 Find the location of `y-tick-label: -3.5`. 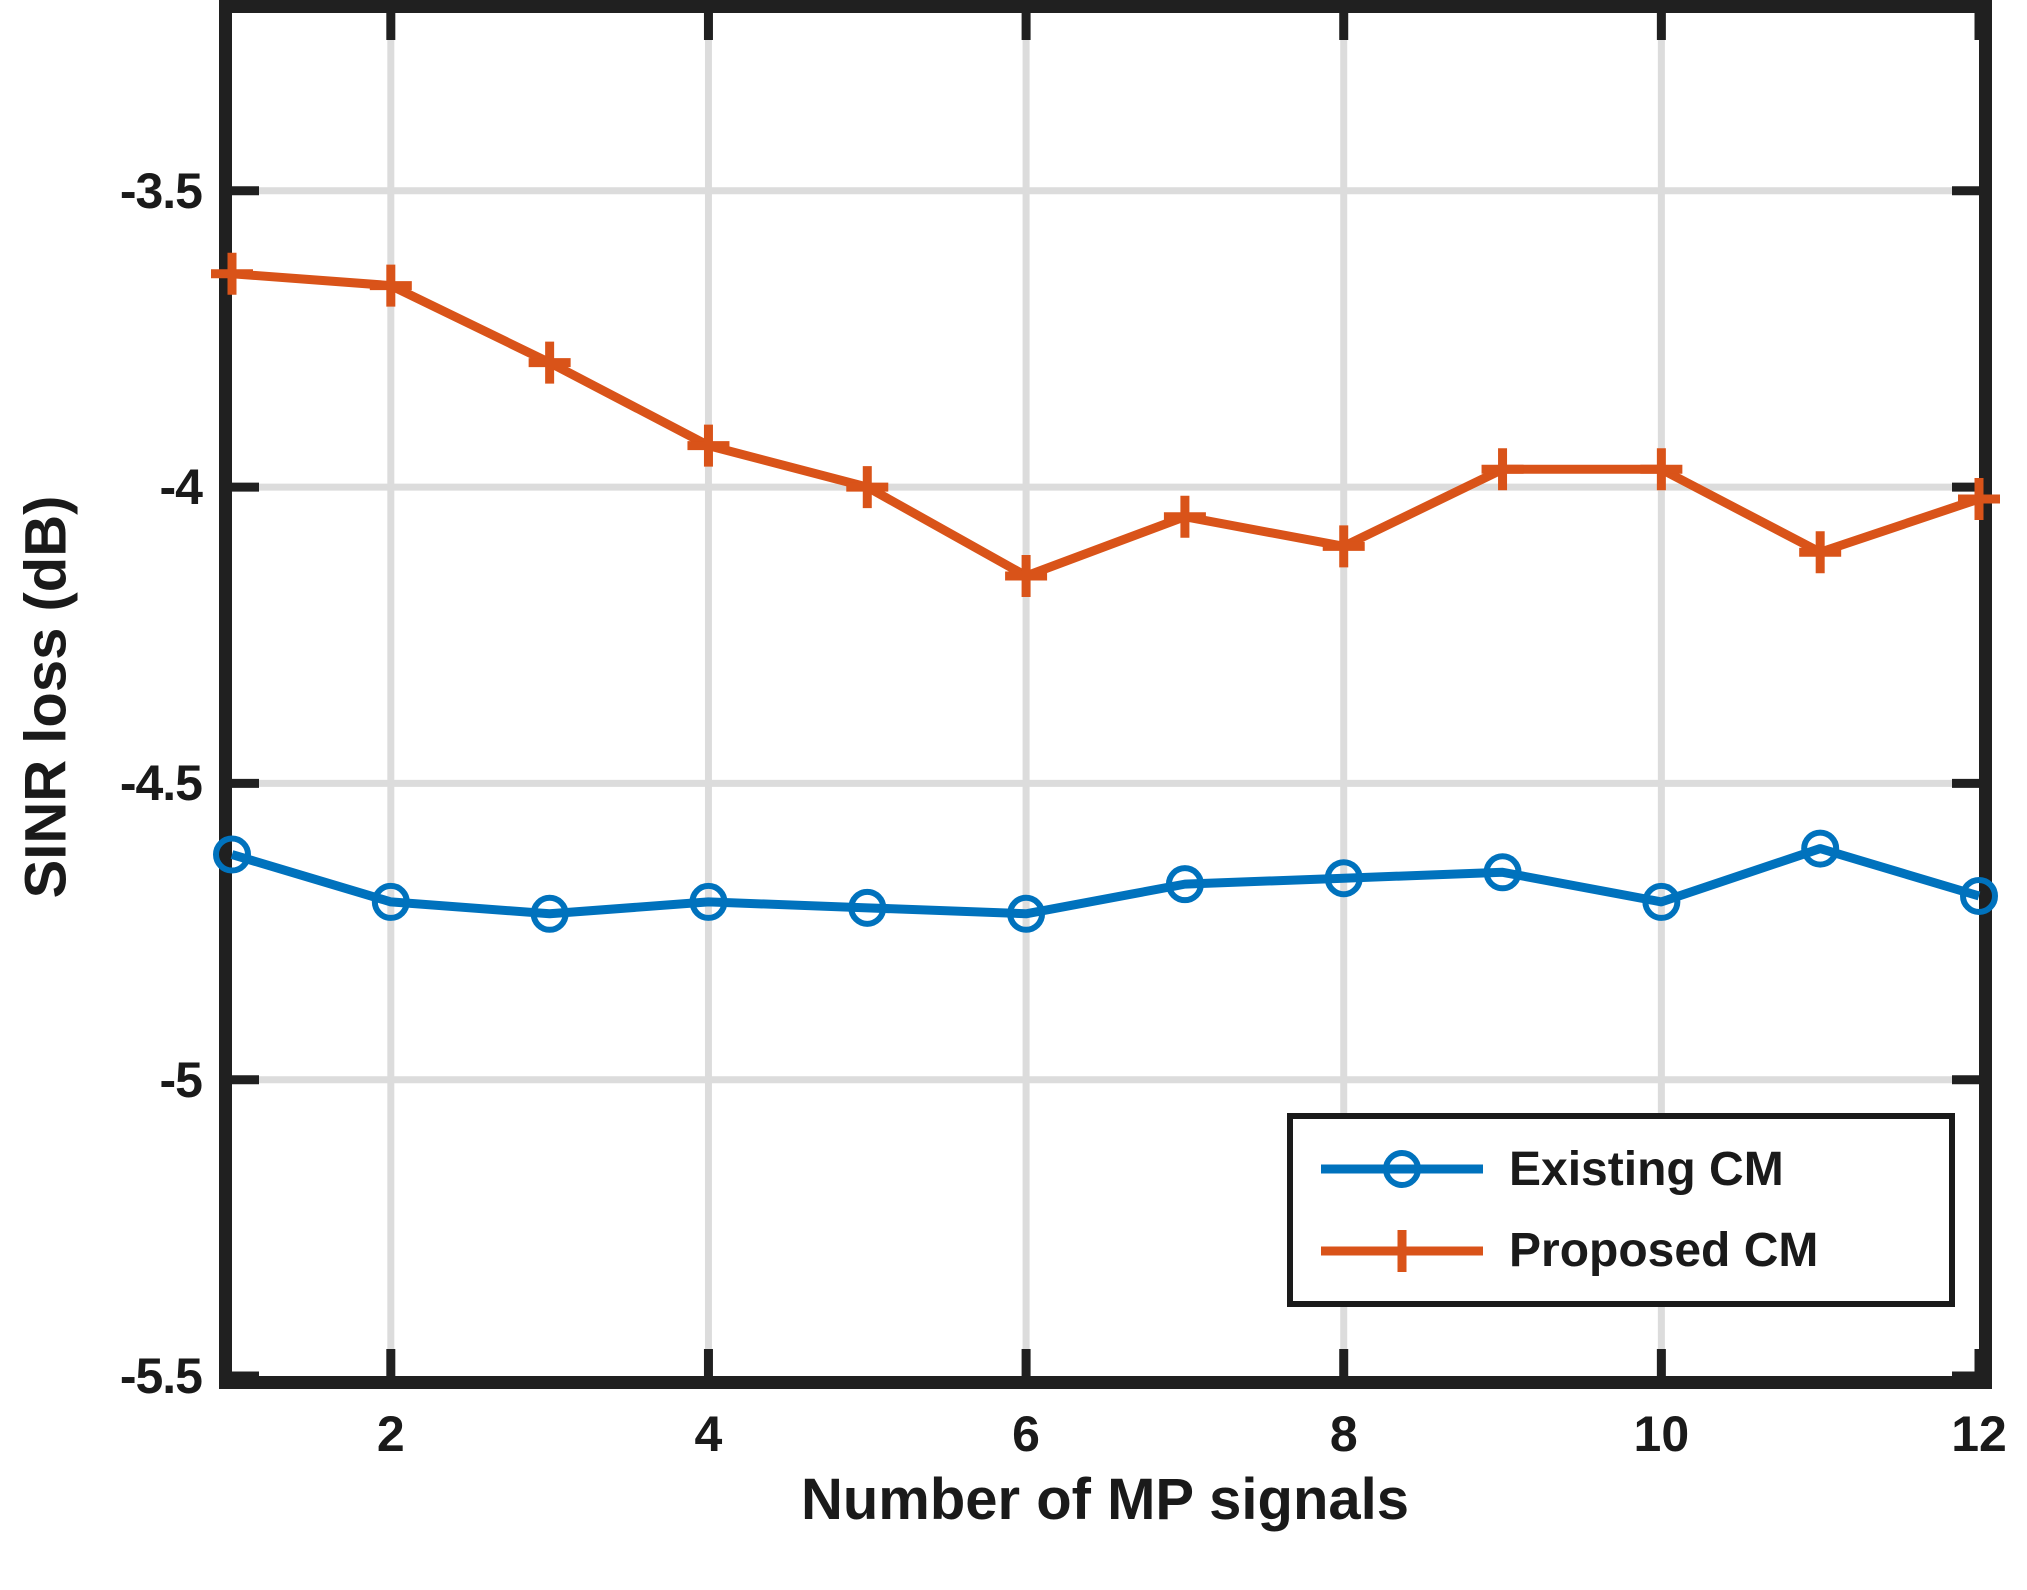

y-tick-label: -3.5 is located at coordinates (161, 190).